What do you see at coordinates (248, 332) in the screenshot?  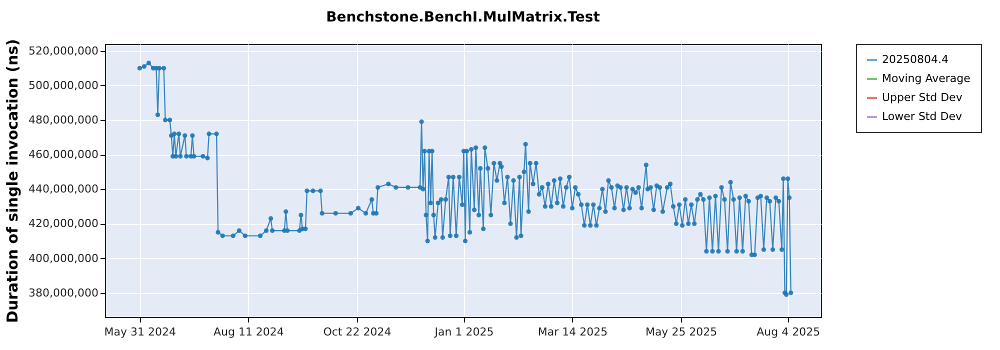 I see `x-tick-label: Aug 11 2024` at bounding box center [248, 332].